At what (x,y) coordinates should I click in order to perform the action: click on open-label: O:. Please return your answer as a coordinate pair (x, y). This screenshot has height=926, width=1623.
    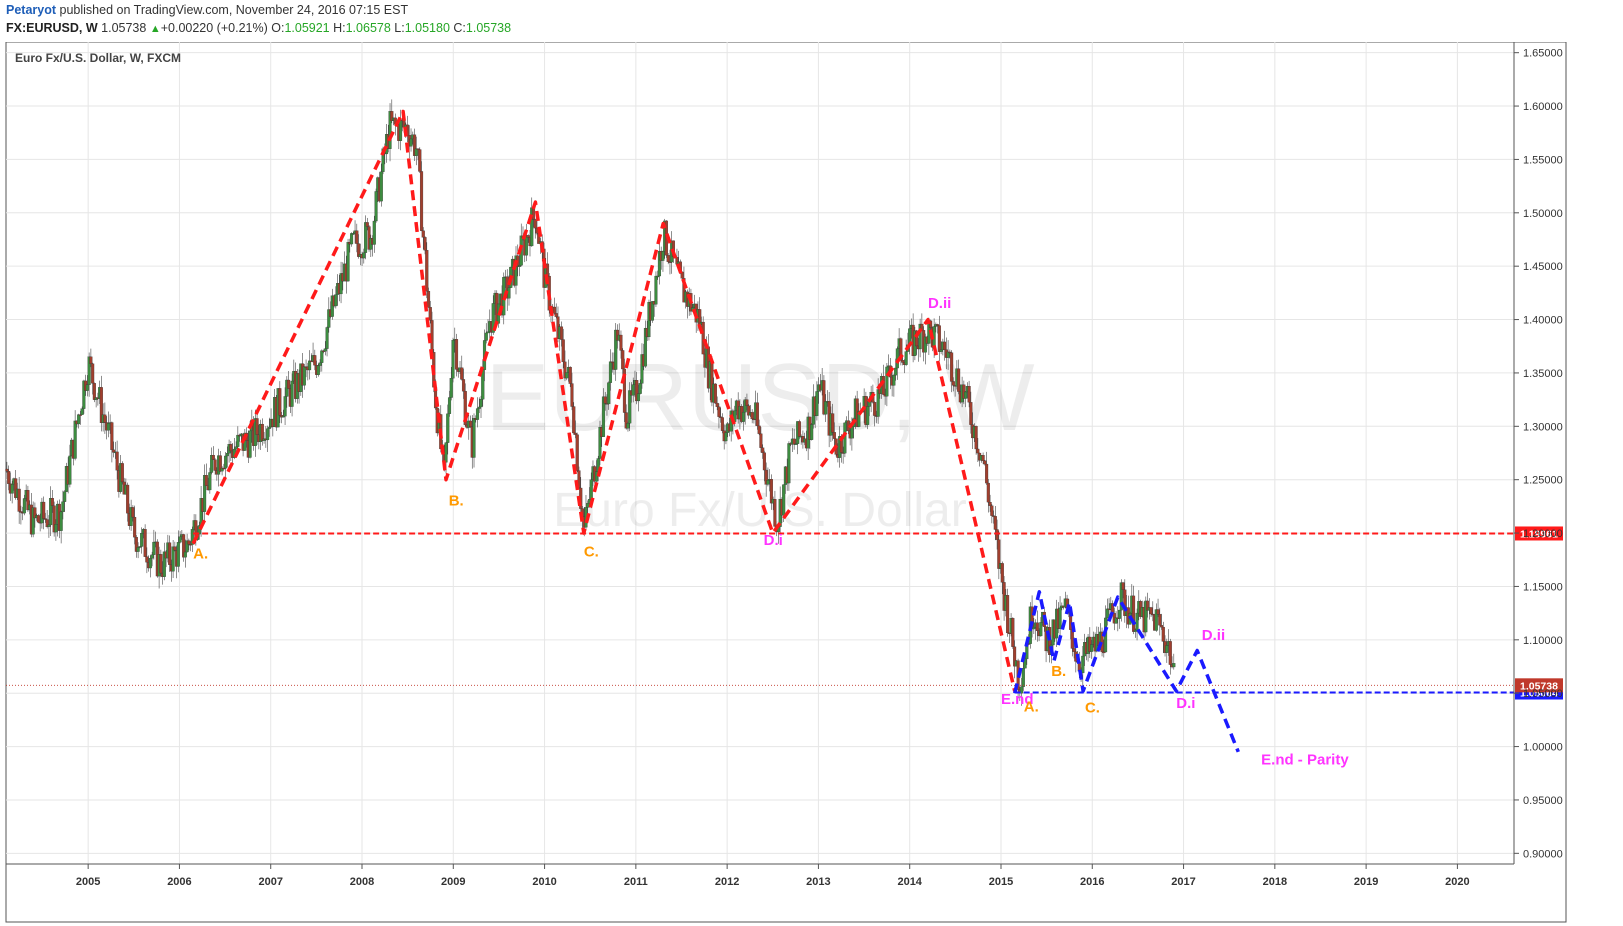
    Looking at the image, I should click on (278, 28).